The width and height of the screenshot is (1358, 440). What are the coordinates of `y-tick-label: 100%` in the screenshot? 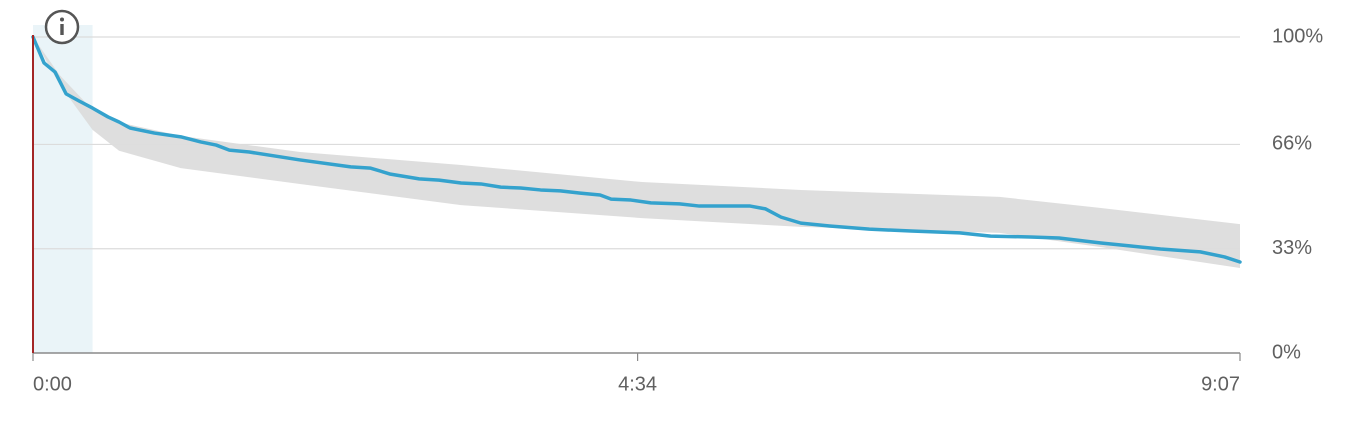 It's located at (1297, 36).